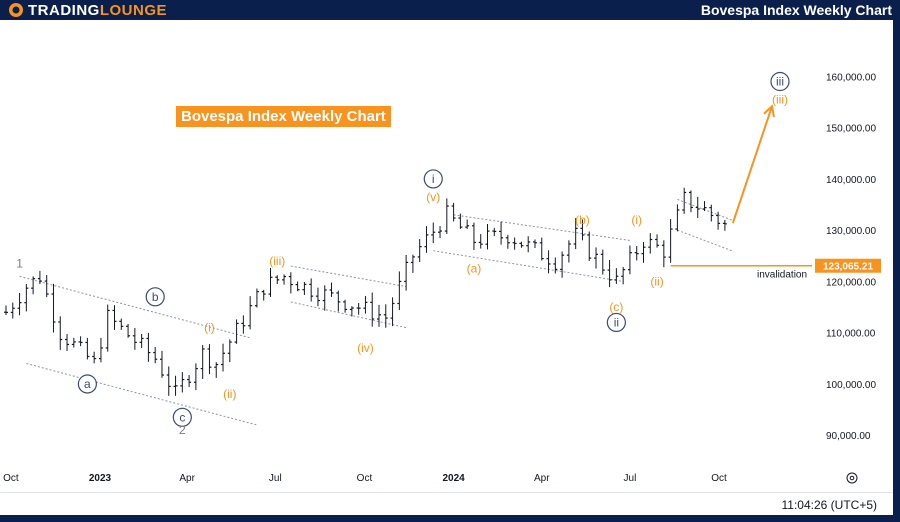 The image size is (900, 522). What do you see at coordinates (719, 478) in the screenshot?
I see `x-tick-label: Oct` at bounding box center [719, 478].